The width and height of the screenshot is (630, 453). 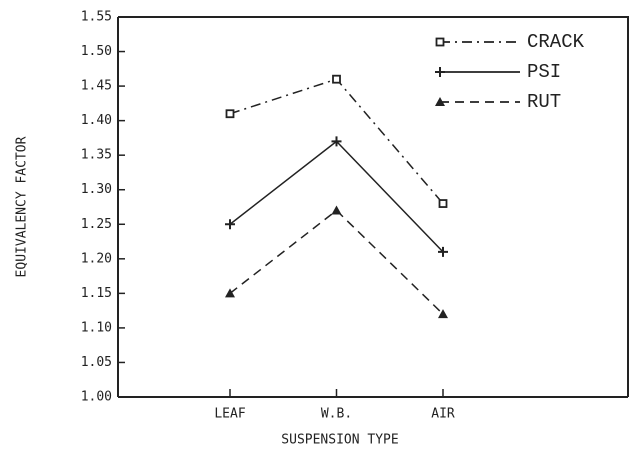 What do you see at coordinates (96, 51) in the screenshot?
I see `y-tick-label: 1.50` at bounding box center [96, 51].